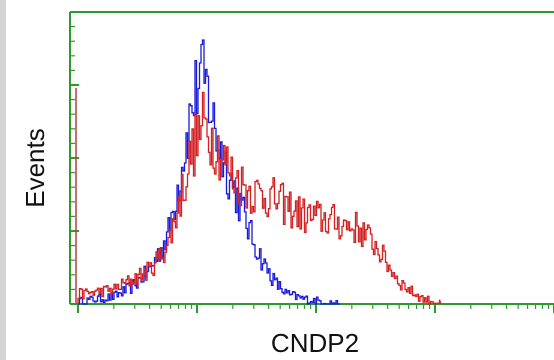 This screenshot has height=360, width=554. What do you see at coordinates (35, 168) in the screenshot?
I see `y-axis-label: Events` at bounding box center [35, 168].